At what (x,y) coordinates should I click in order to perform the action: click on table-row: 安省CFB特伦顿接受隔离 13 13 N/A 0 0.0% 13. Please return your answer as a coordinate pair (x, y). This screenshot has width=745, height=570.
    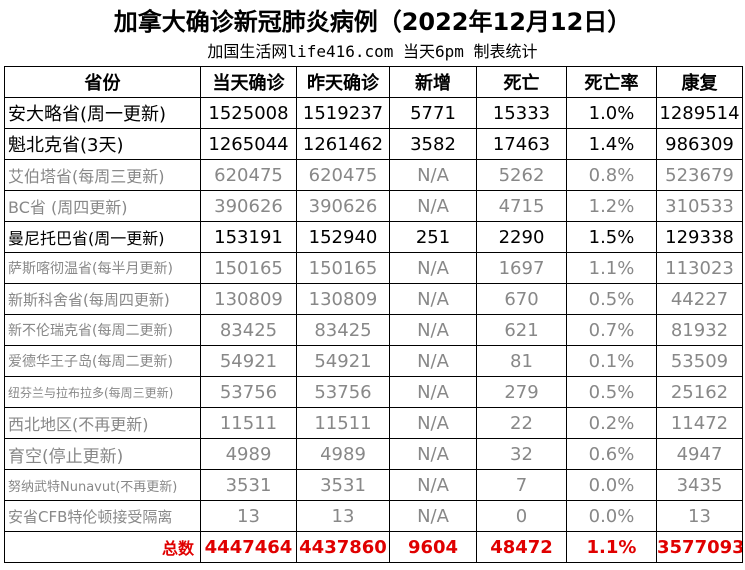
    Looking at the image, I should click on (373, 516).